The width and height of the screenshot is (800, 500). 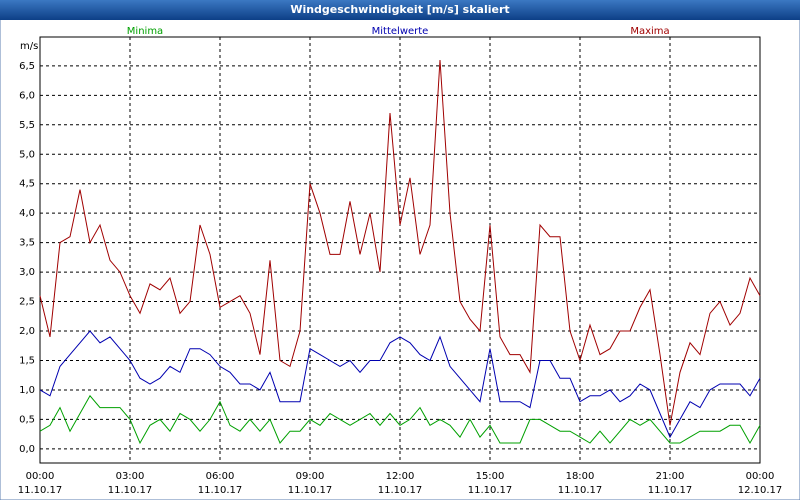 What do you see at coordinates (27, 302) in the screenshot?
I see `y-tick-label: 2,5` at bounding box center [27, 302].